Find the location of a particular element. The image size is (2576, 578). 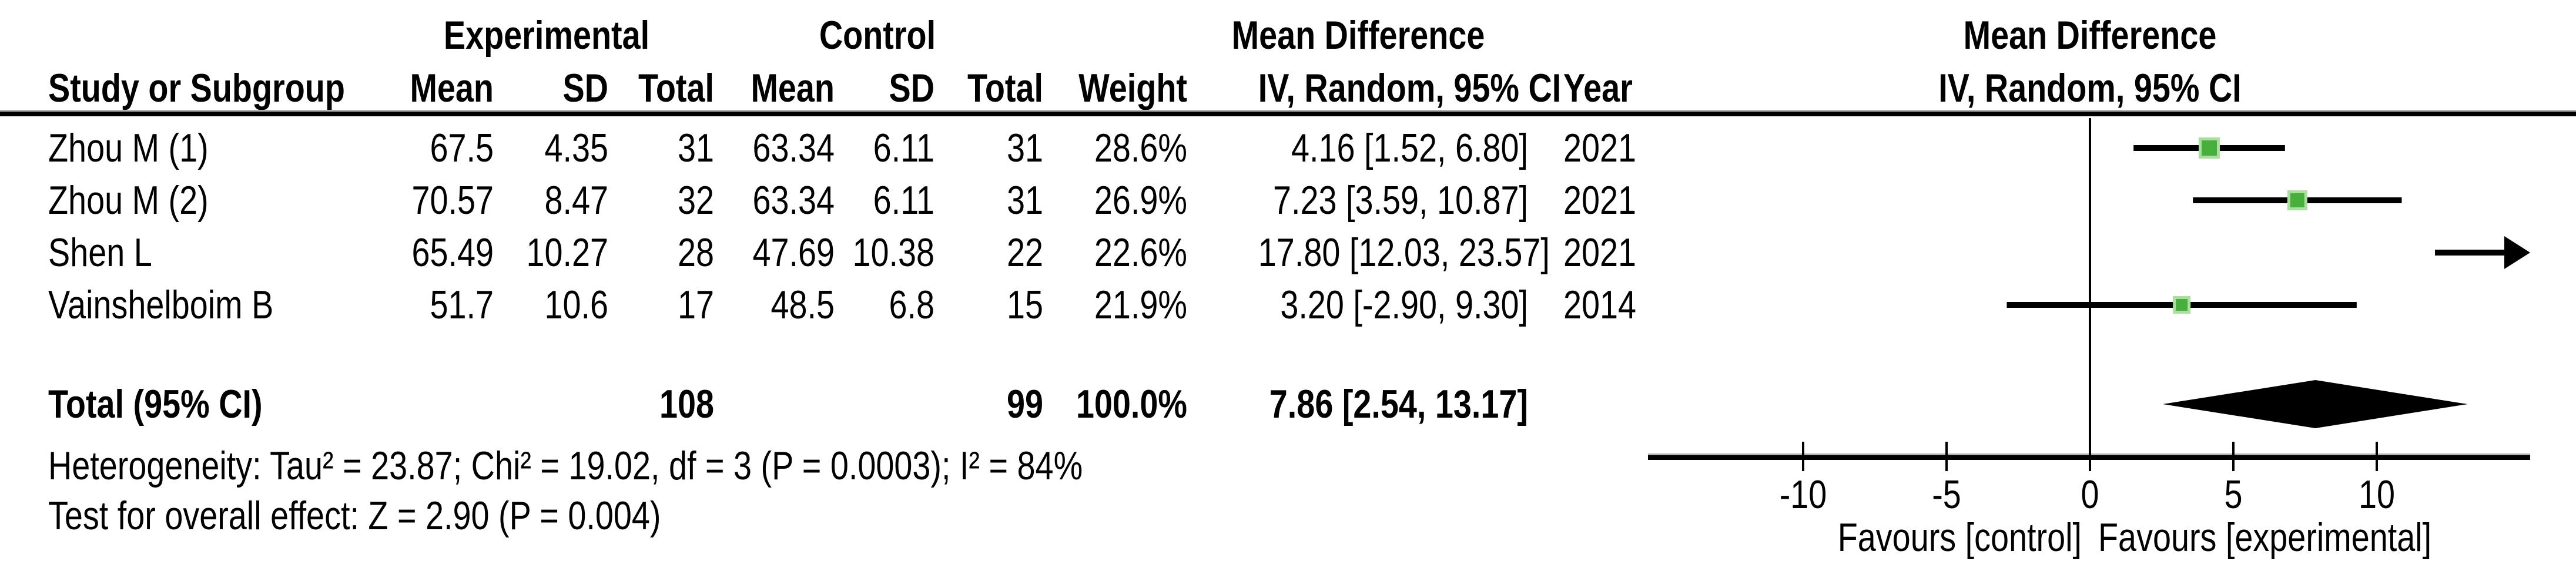

cell-exp_sd: 10.27 is located at coordinates (567, 253).